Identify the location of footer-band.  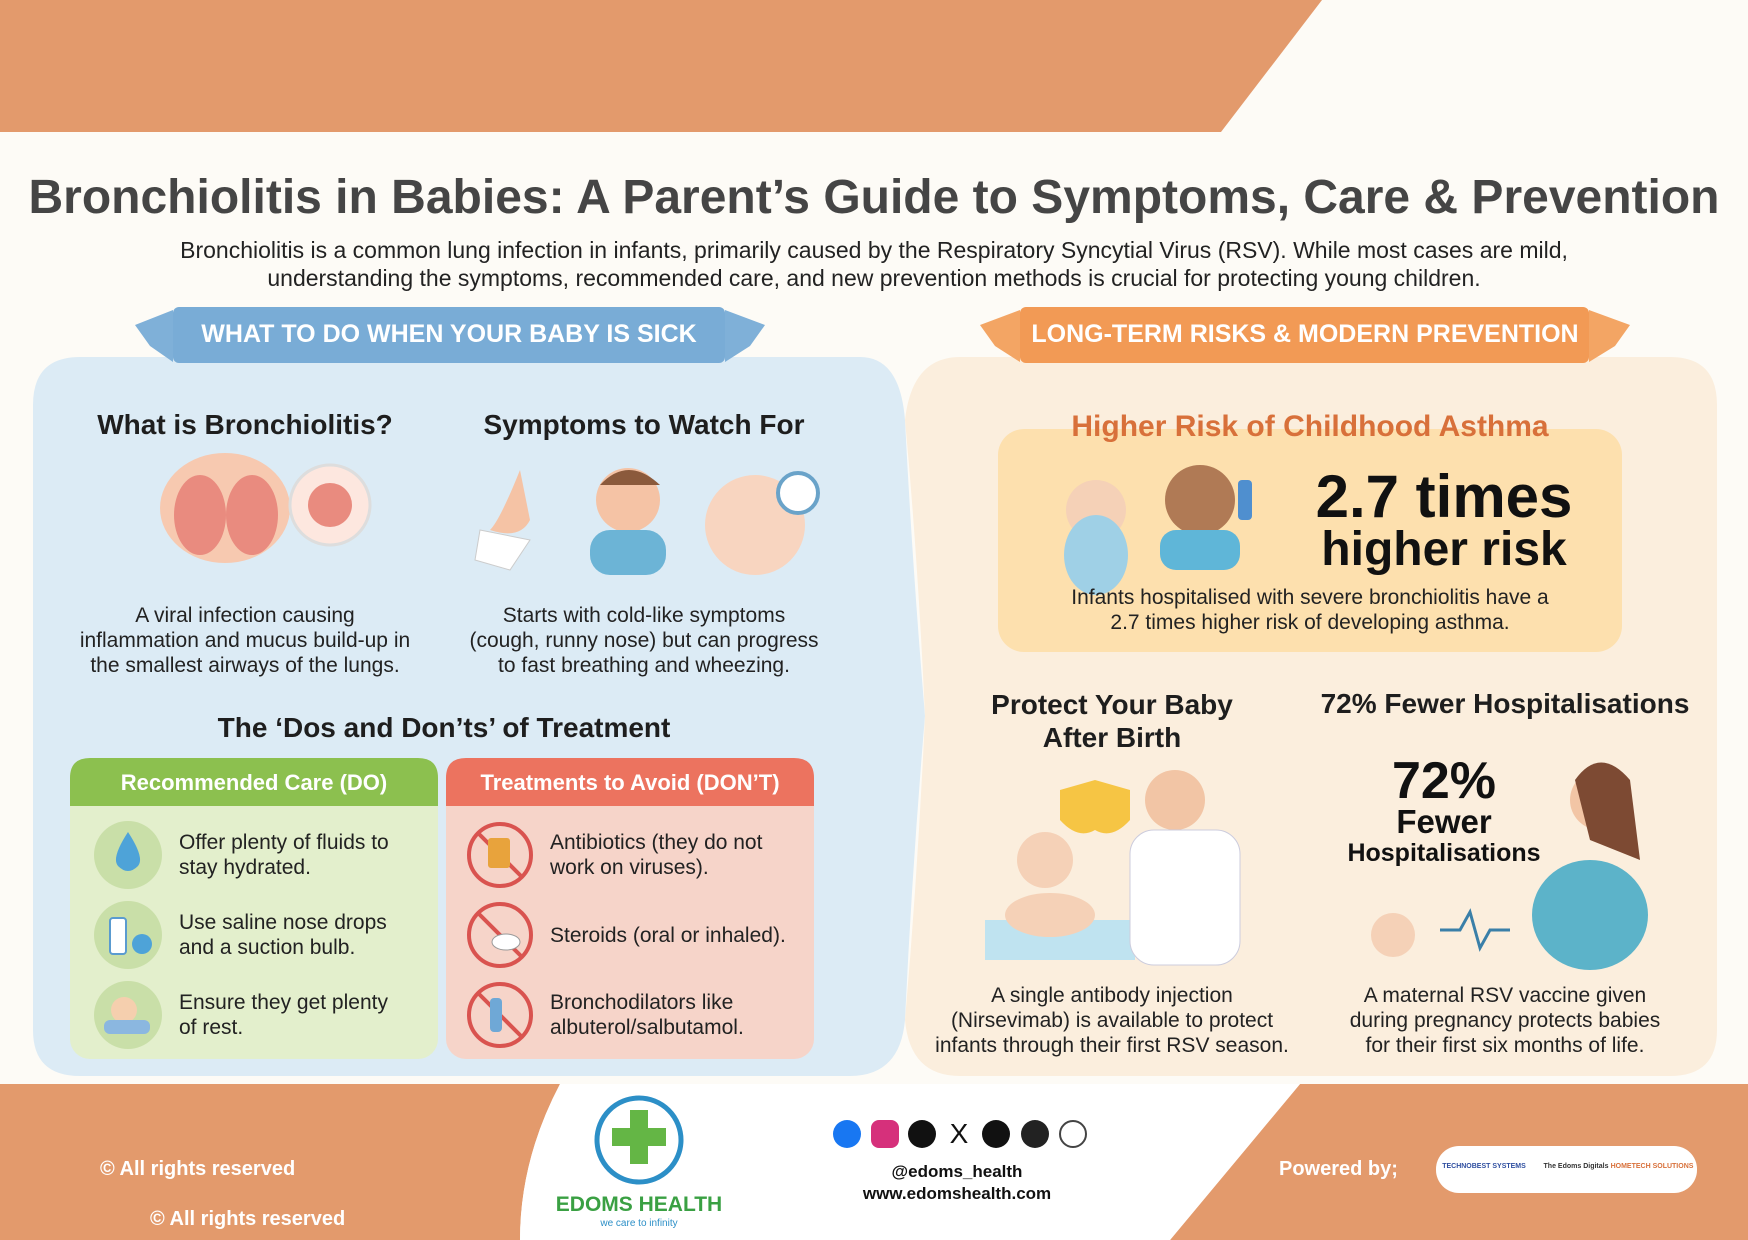
(280, 1162).